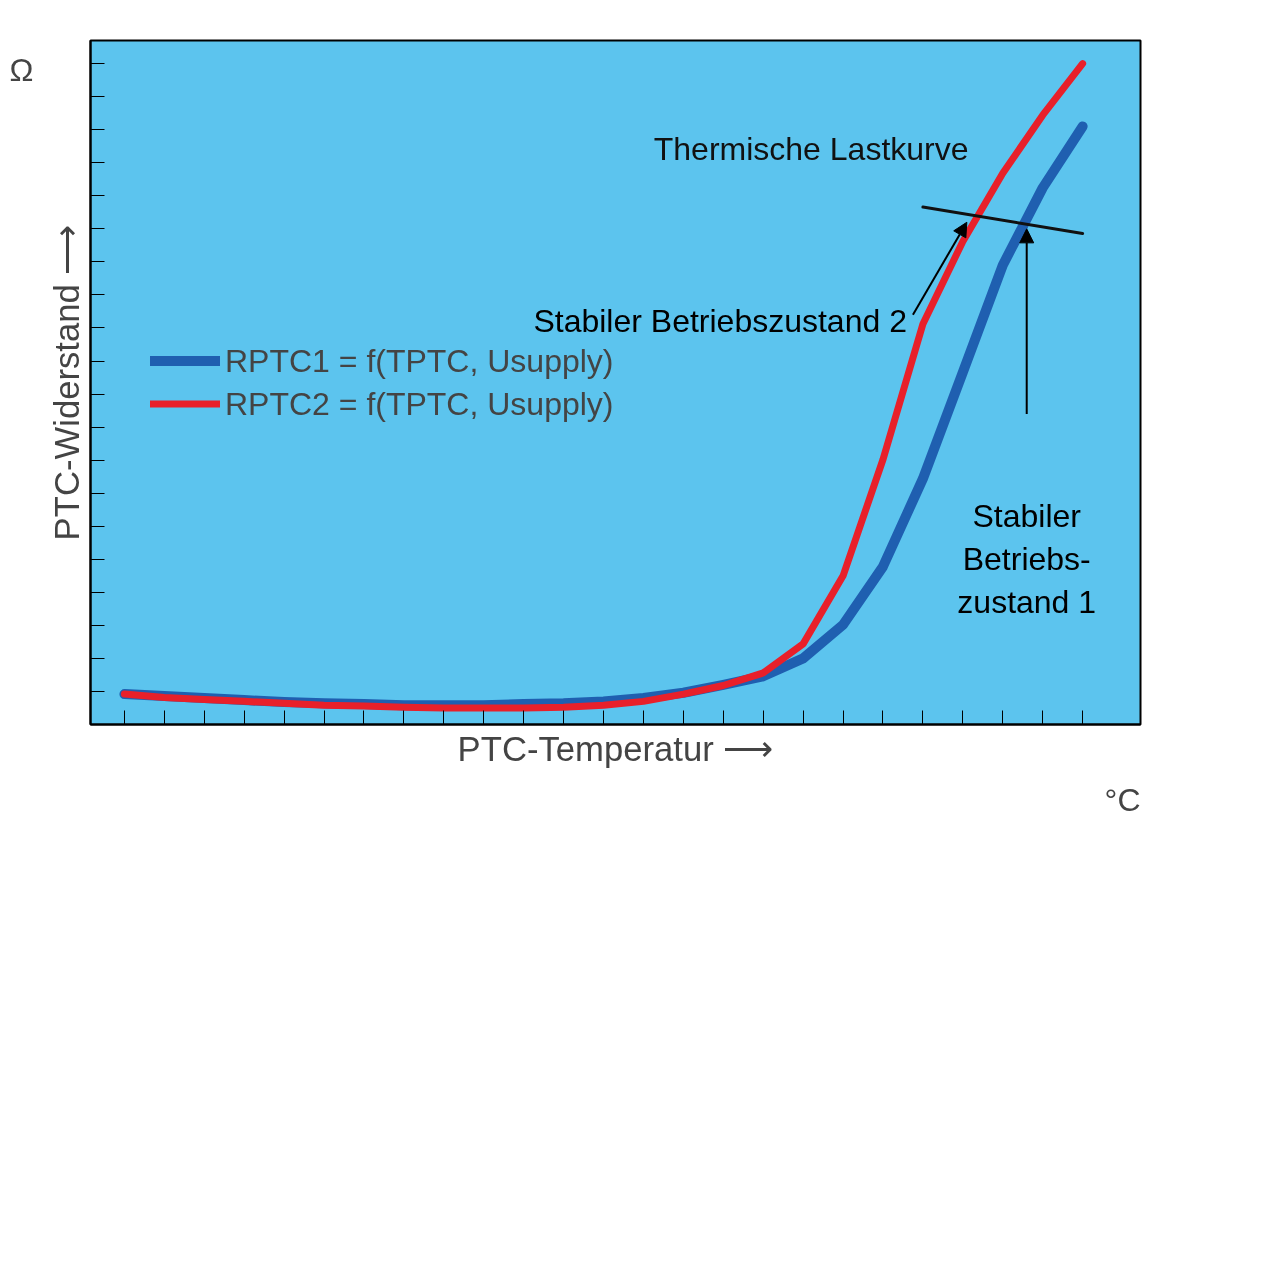  What do you see at coordinates (811, 149) in the screenshot?
I see `series-label: Thermische Lastkurve` at bounding box center [811, 149].